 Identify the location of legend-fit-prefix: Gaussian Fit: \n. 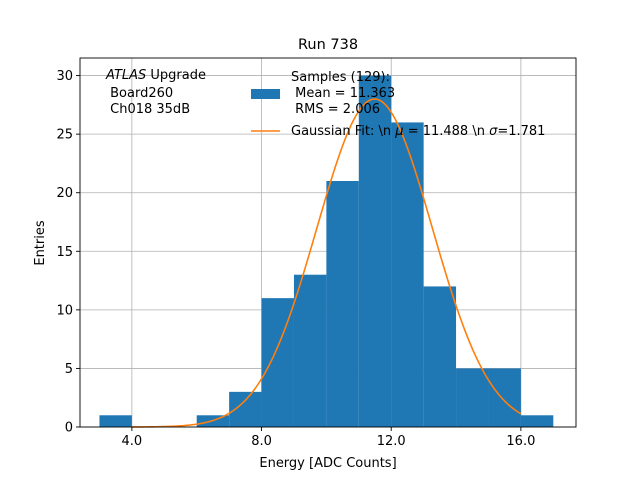
(343, 131).